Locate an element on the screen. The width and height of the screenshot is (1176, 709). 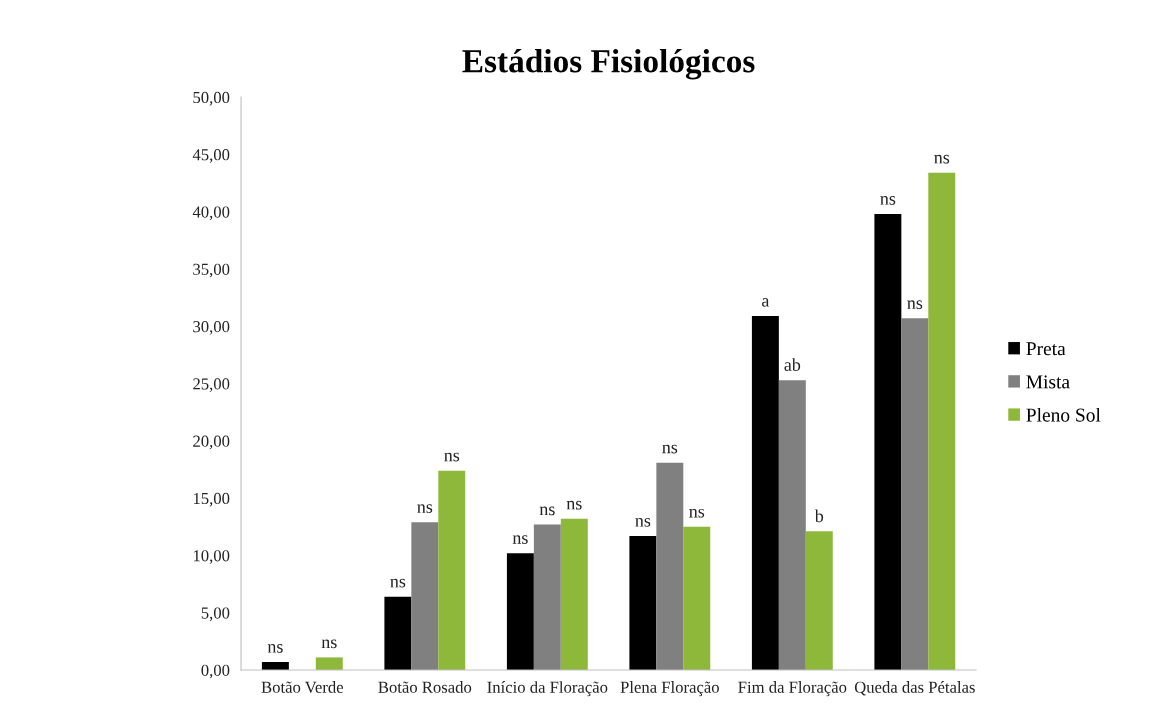
y-tick-label: 30,00 is located at coordinates (211, 327).